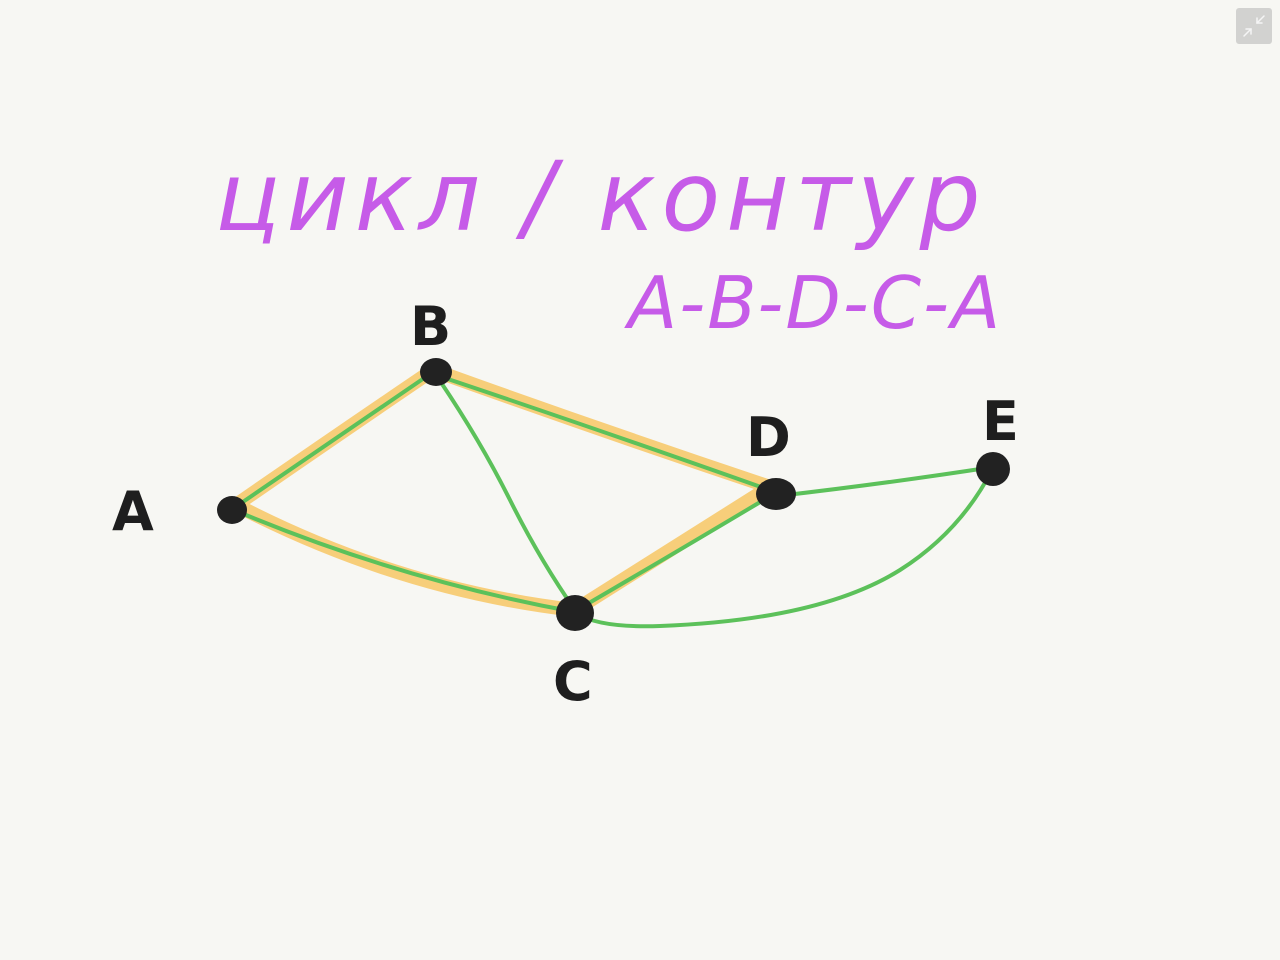 The width and height of the screenshot is (1280, 960). I want to click on highlight-edge-b-d, so click(601, 428).